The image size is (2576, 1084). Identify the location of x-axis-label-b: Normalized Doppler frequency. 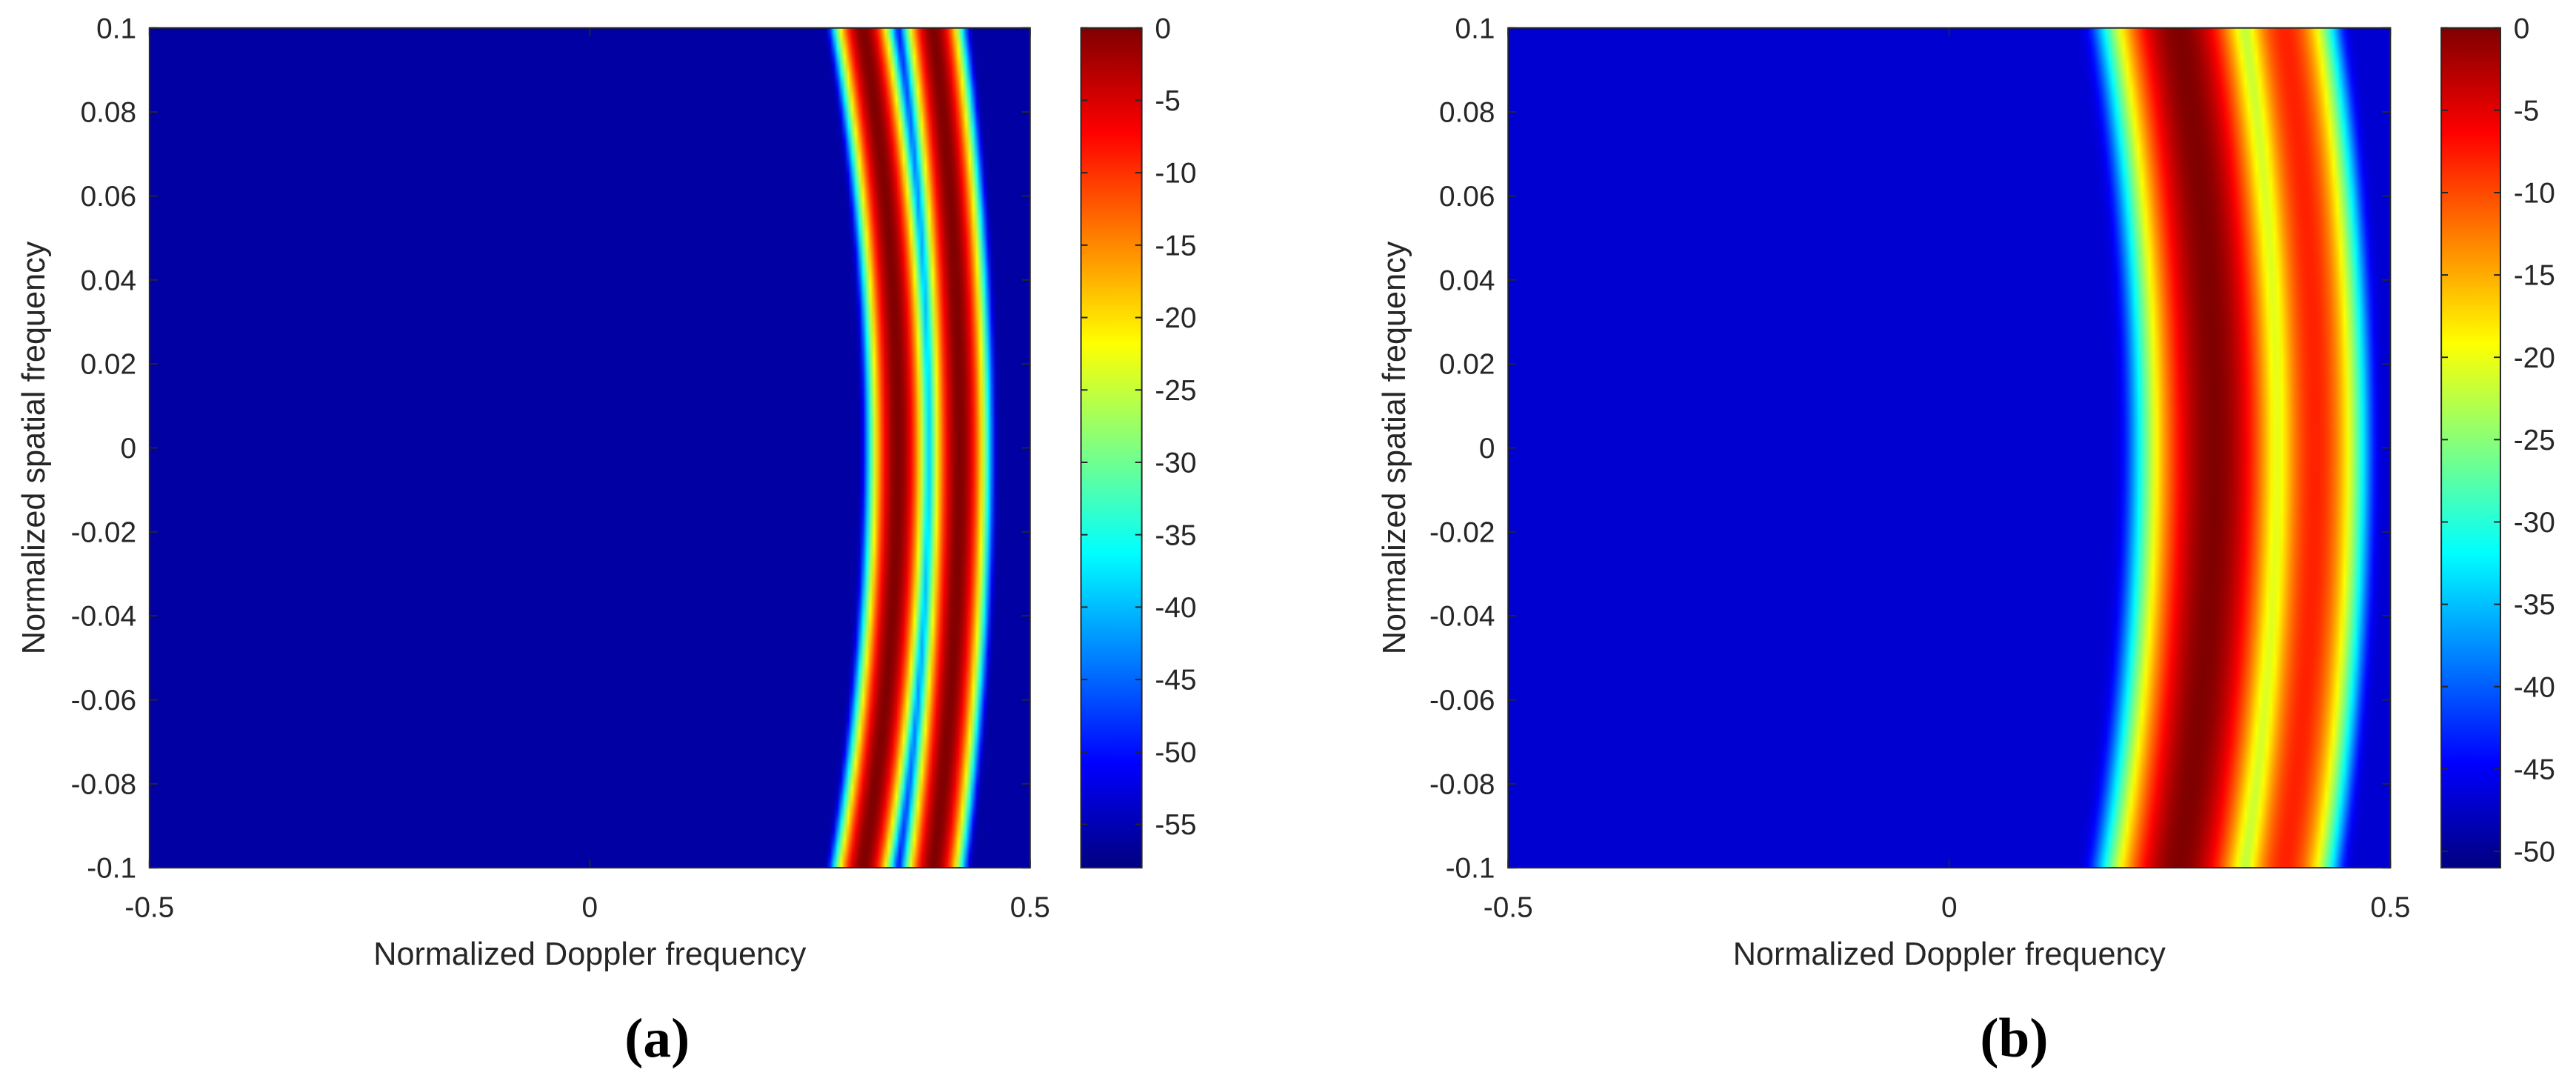
(1949, 954).